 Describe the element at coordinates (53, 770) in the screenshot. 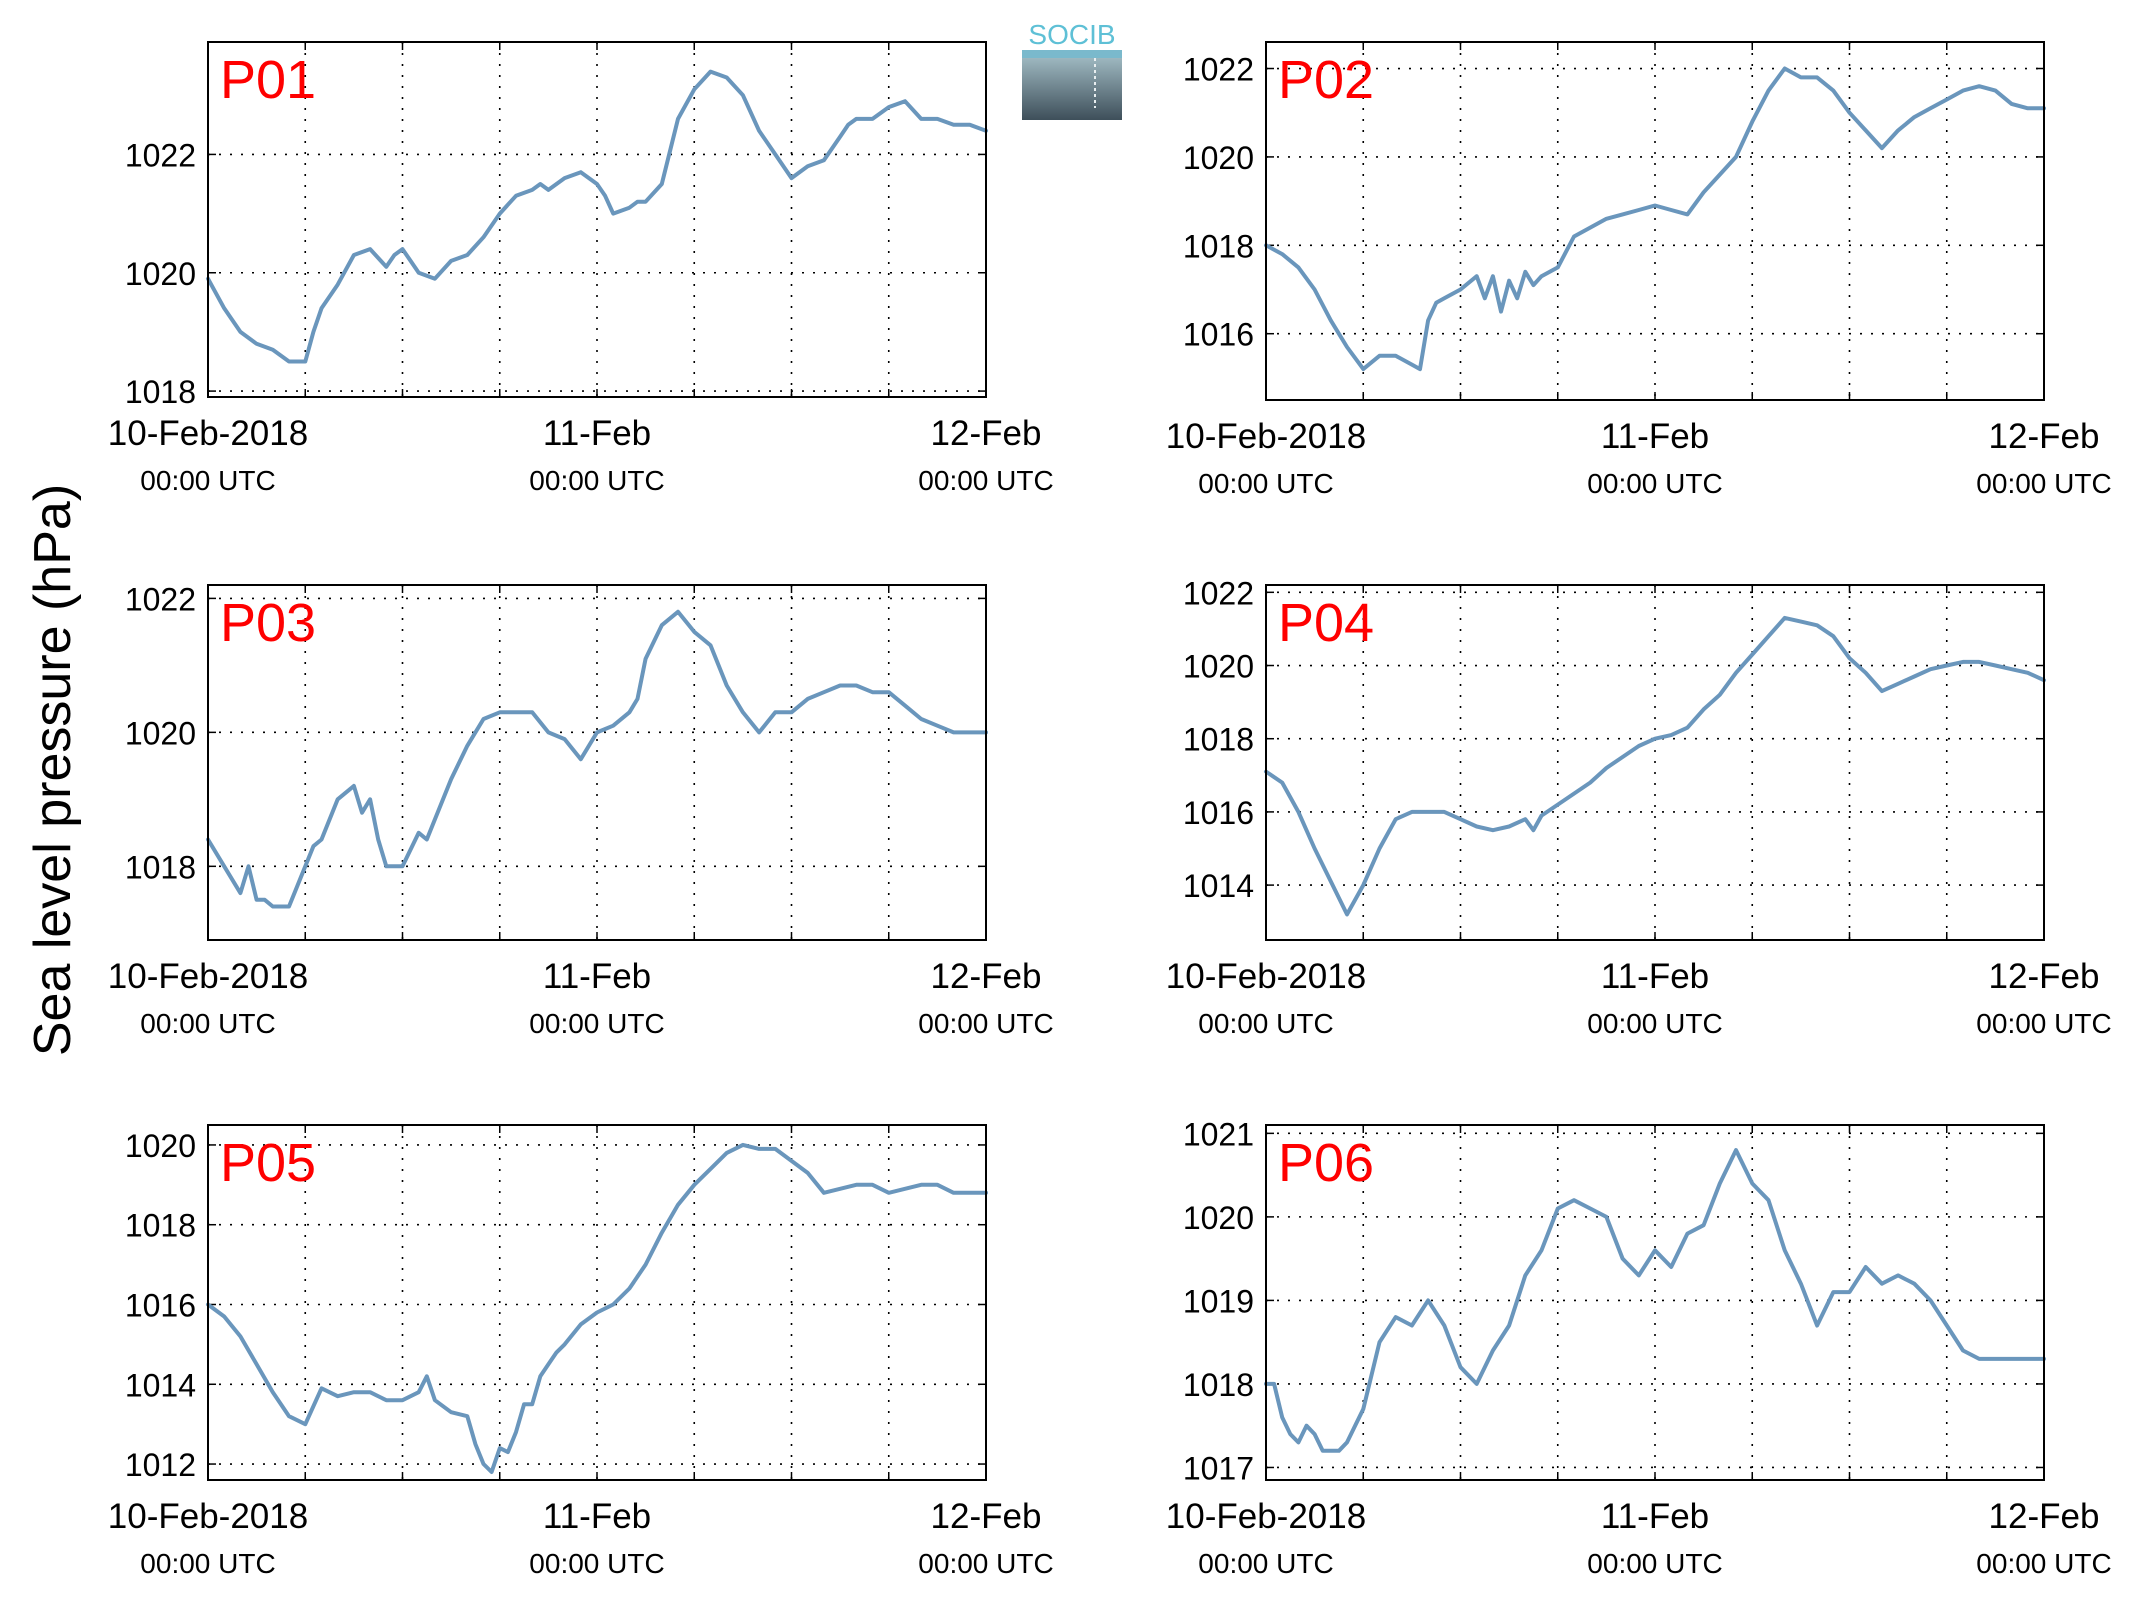

I see `y-axis-label: Sea level pressure (hPa)` at that location.